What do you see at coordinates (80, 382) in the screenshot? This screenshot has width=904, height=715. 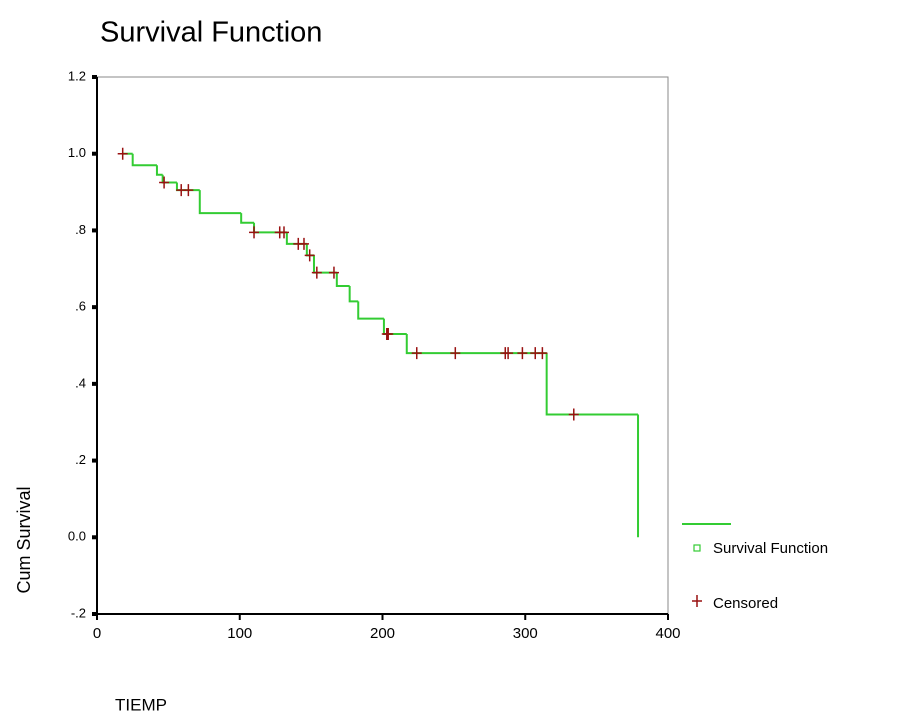 I see `y-tick-label: .4` at bounding box center [80, 382].